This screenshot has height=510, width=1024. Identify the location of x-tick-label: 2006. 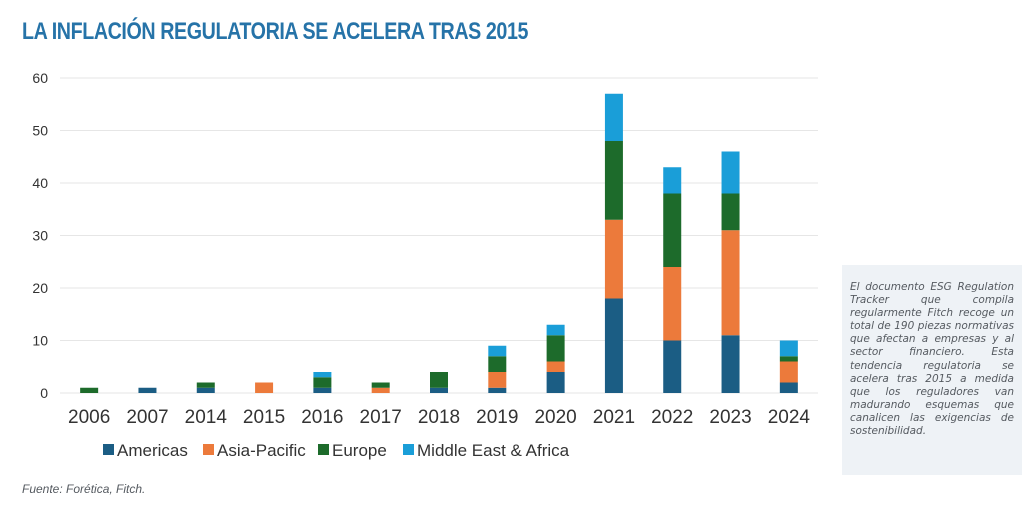
(89, 417).